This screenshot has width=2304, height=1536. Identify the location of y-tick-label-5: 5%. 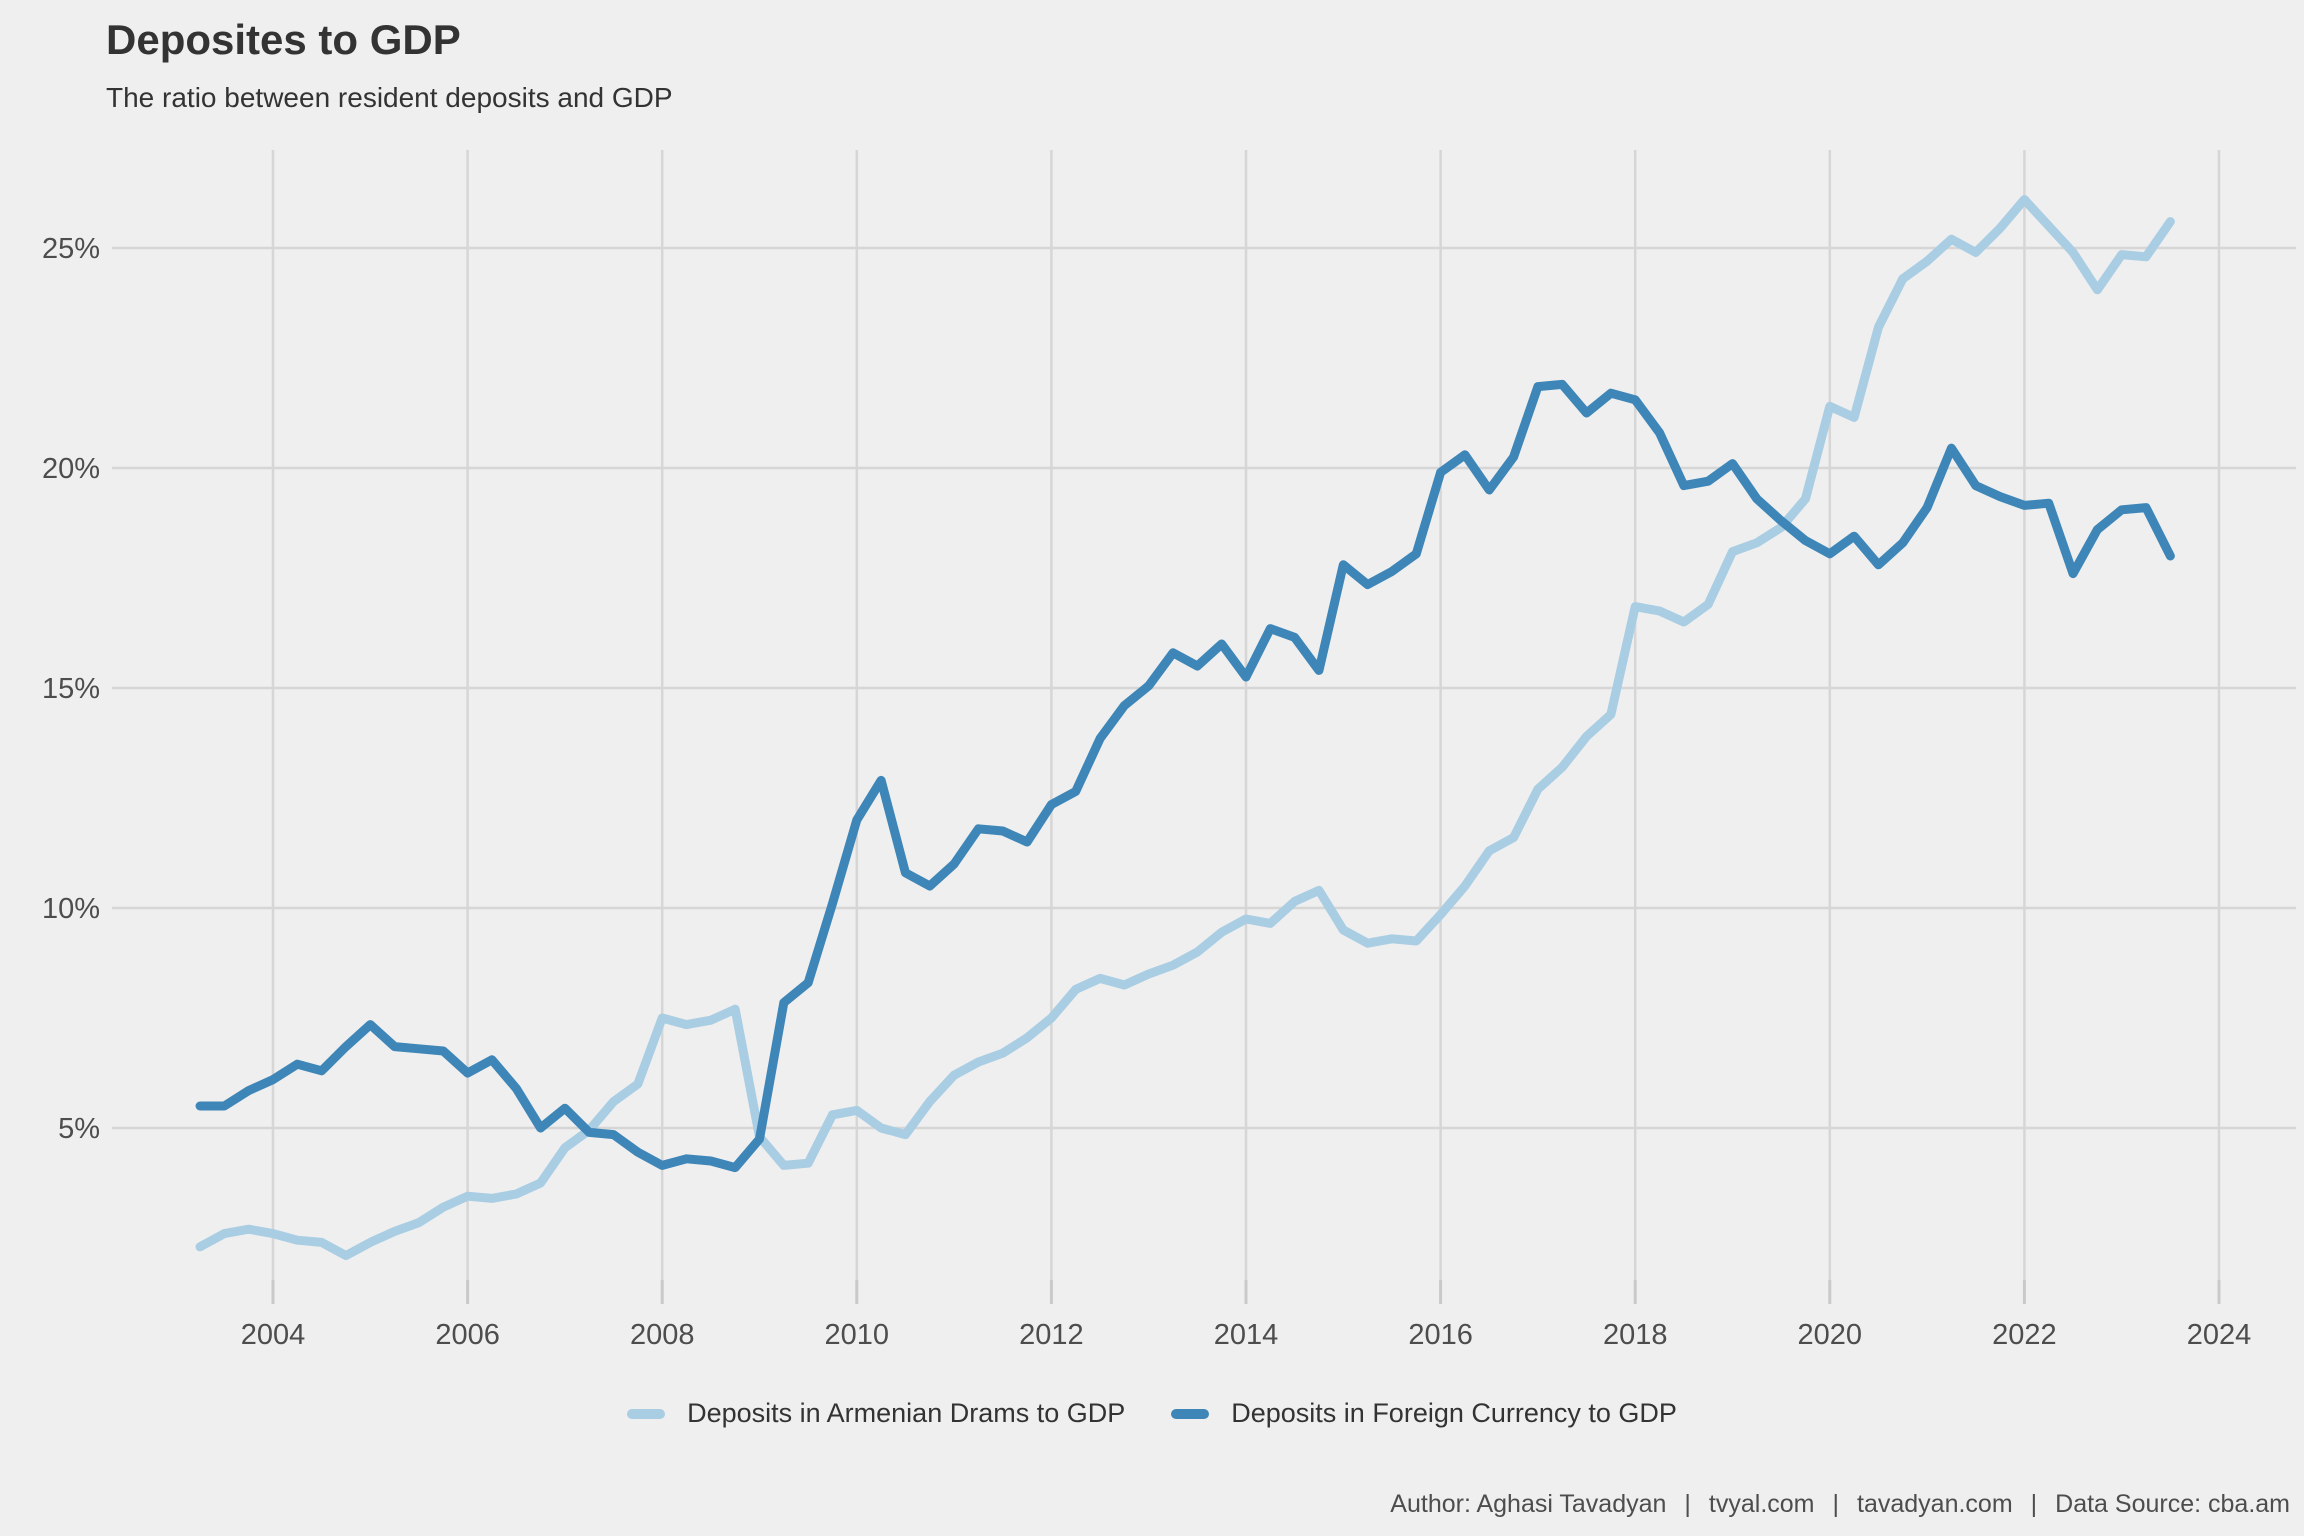
(79, 1129).